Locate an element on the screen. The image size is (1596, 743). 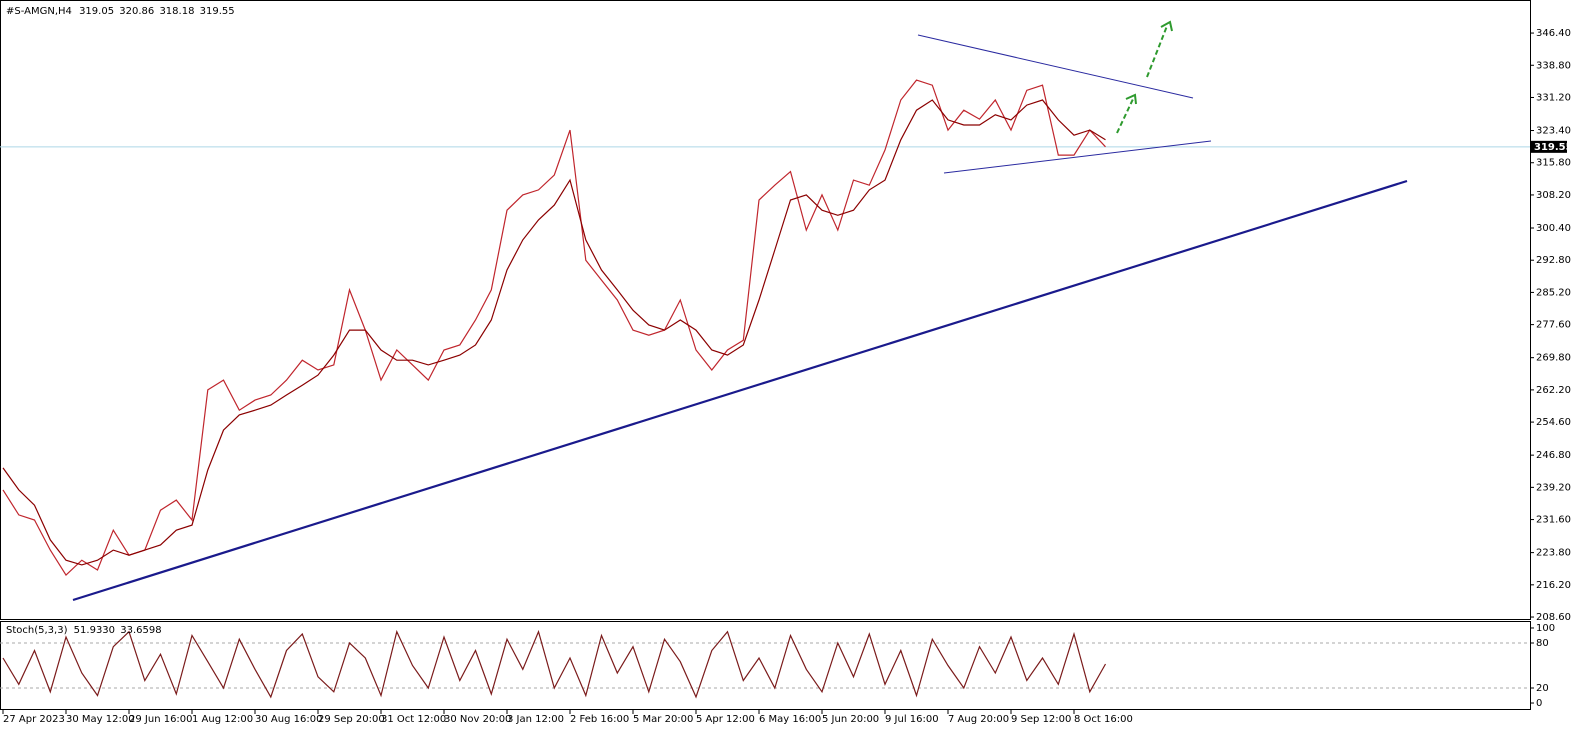
x-tick-label: 2 Feb 16:00 is located at coordinates (599, 719).